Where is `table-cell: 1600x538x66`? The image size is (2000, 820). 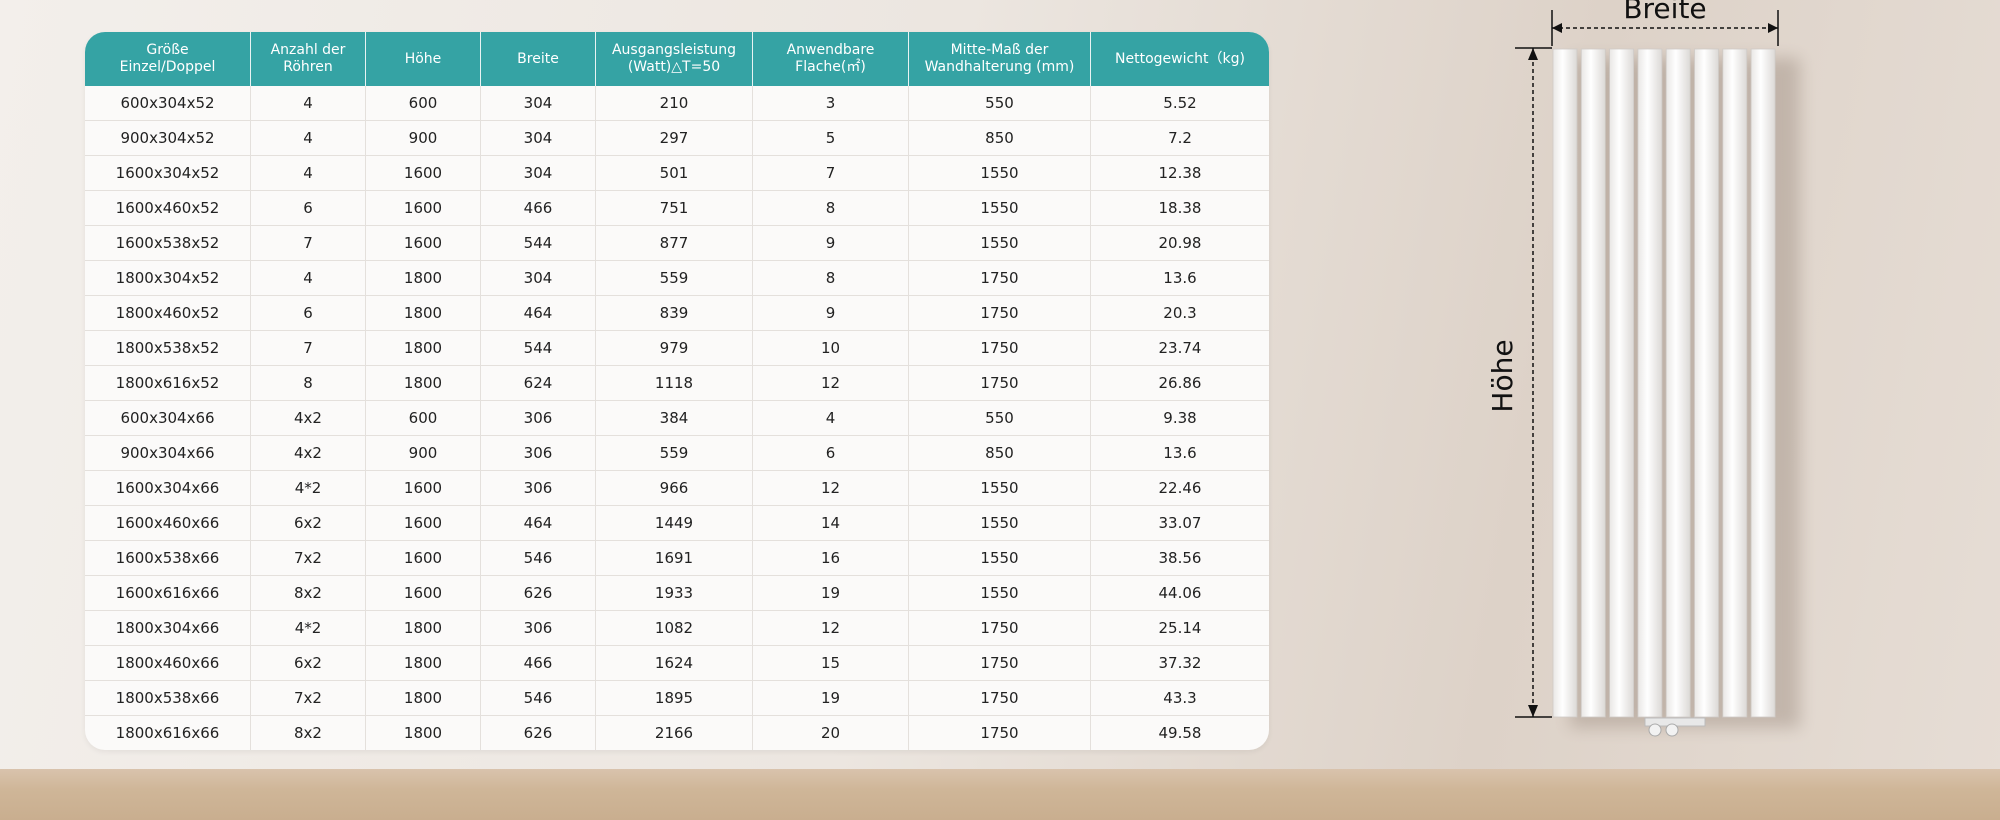 table-cell: 1600x538x66 is located at coordinates (168, 558).